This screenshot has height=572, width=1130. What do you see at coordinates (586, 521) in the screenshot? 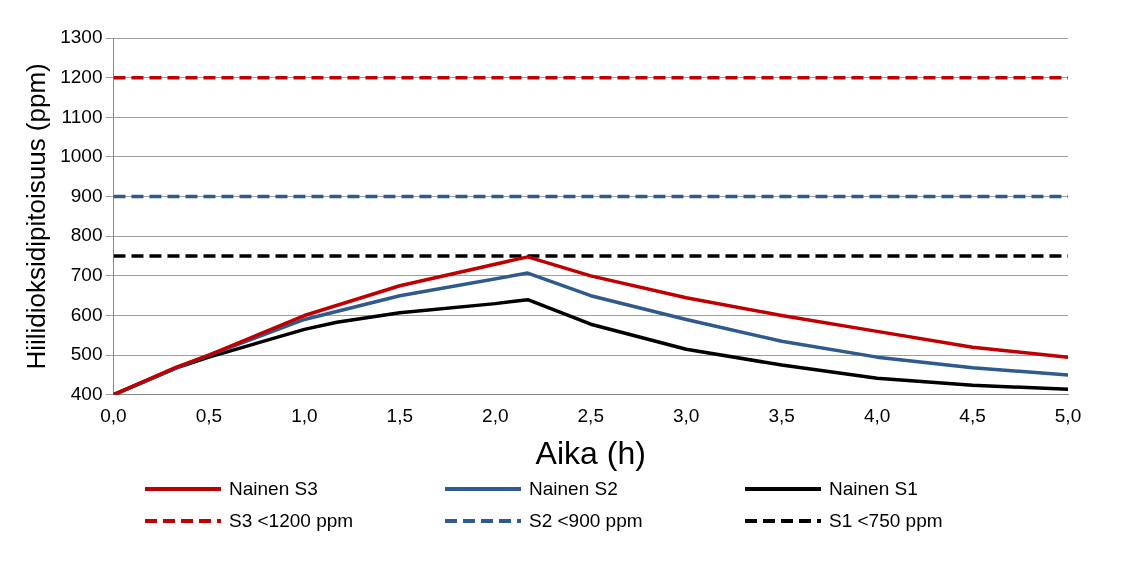
I see `legend-label: S2 <900 ppm` at bounding box center [586, 521].